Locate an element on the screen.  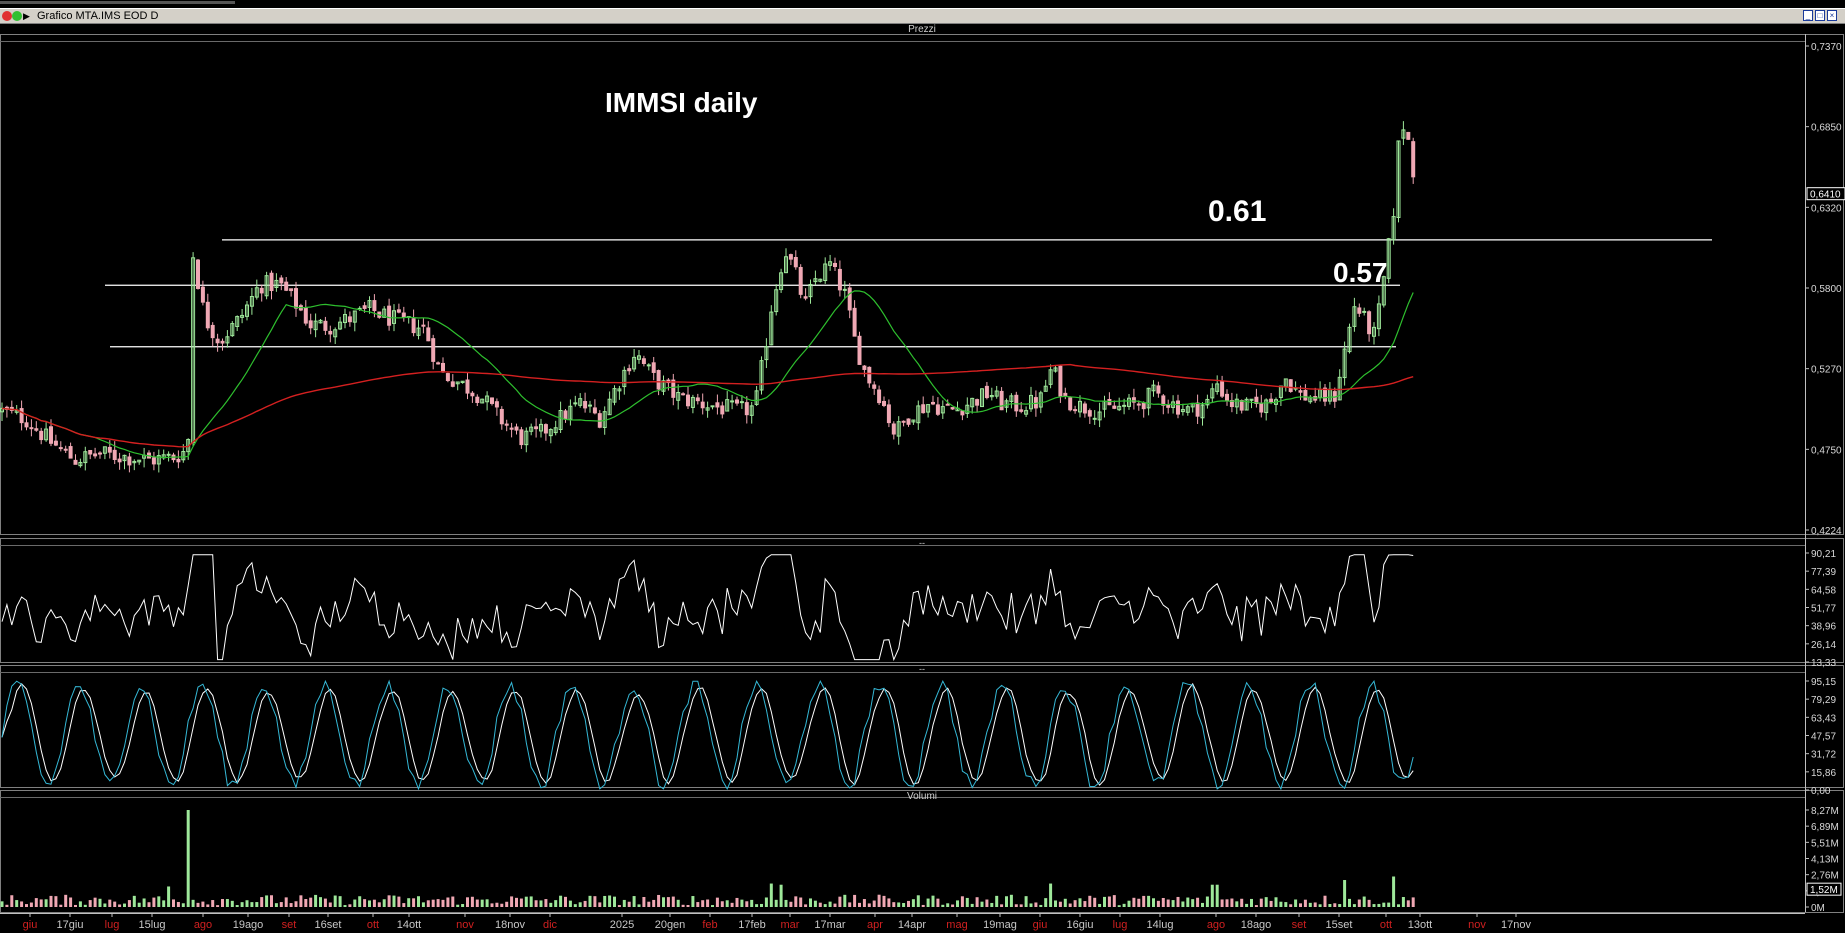
stoch-panel is located at coordinates (707, 735).